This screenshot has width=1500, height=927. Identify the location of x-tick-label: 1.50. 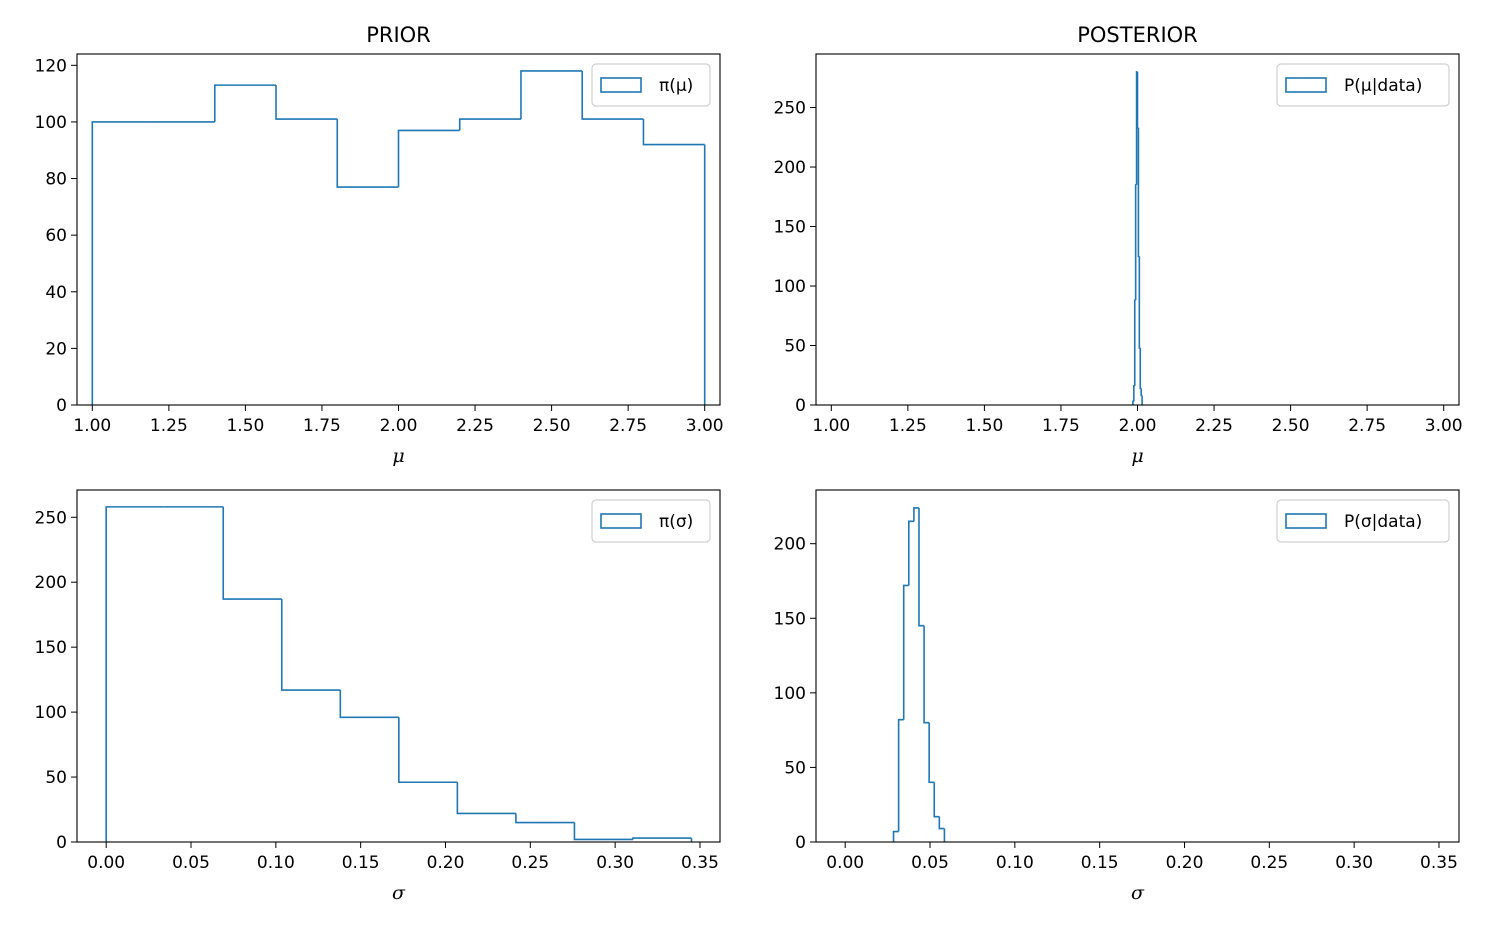
(245, 426).